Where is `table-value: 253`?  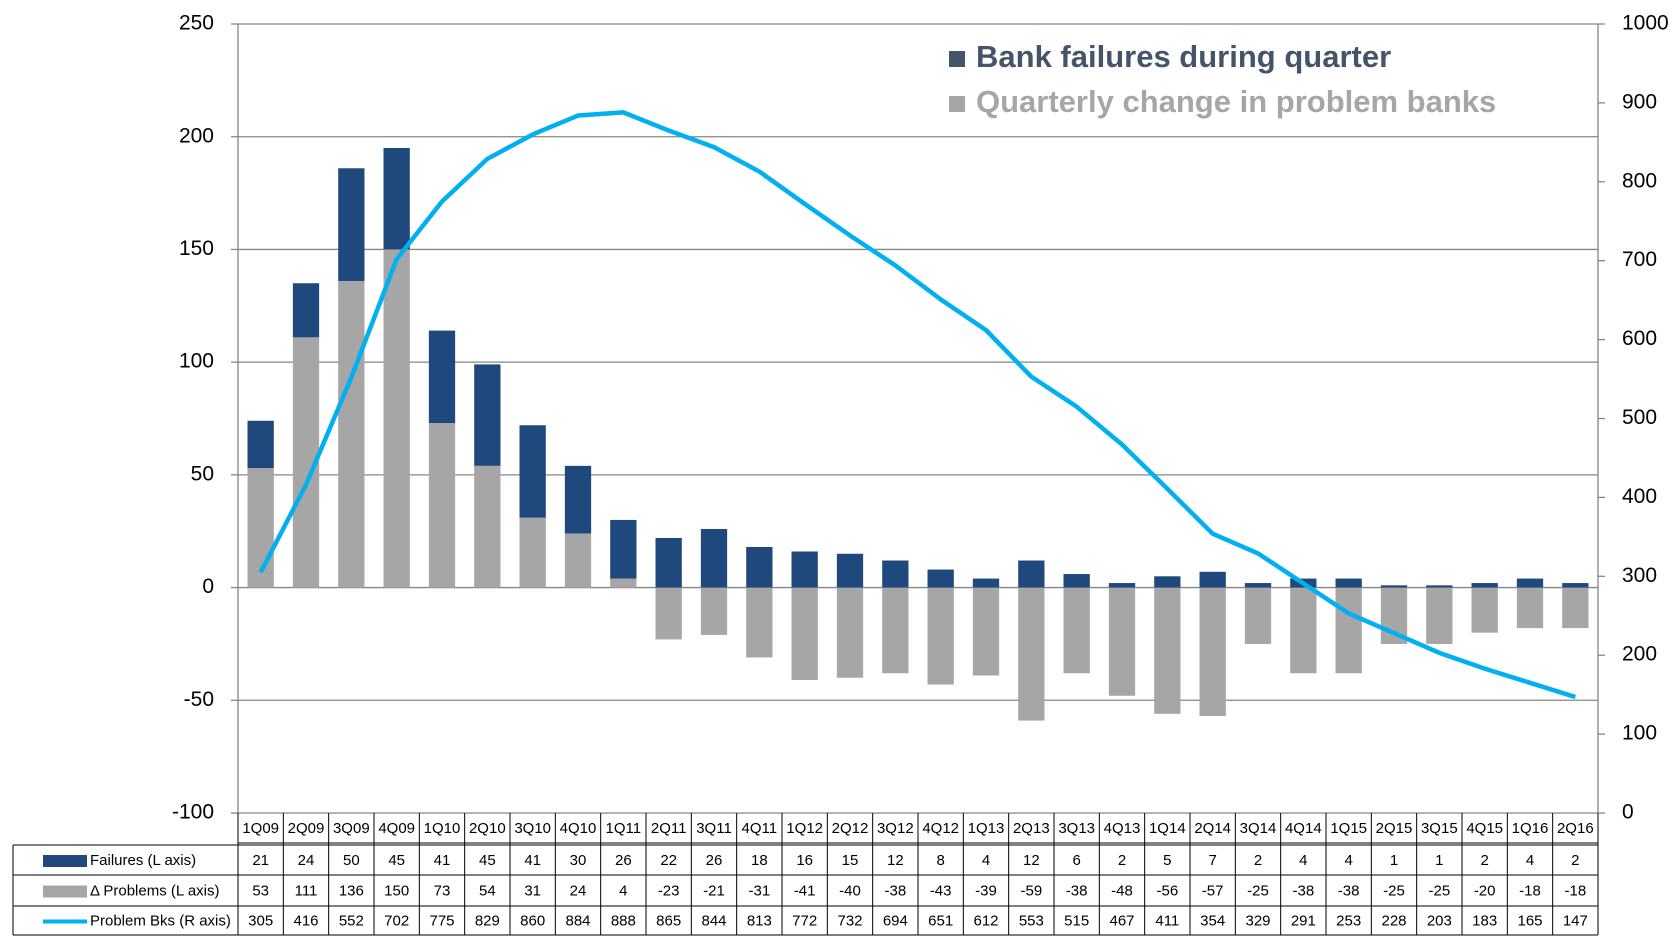
table-value: 253 is located at coordinates (1348, 920).